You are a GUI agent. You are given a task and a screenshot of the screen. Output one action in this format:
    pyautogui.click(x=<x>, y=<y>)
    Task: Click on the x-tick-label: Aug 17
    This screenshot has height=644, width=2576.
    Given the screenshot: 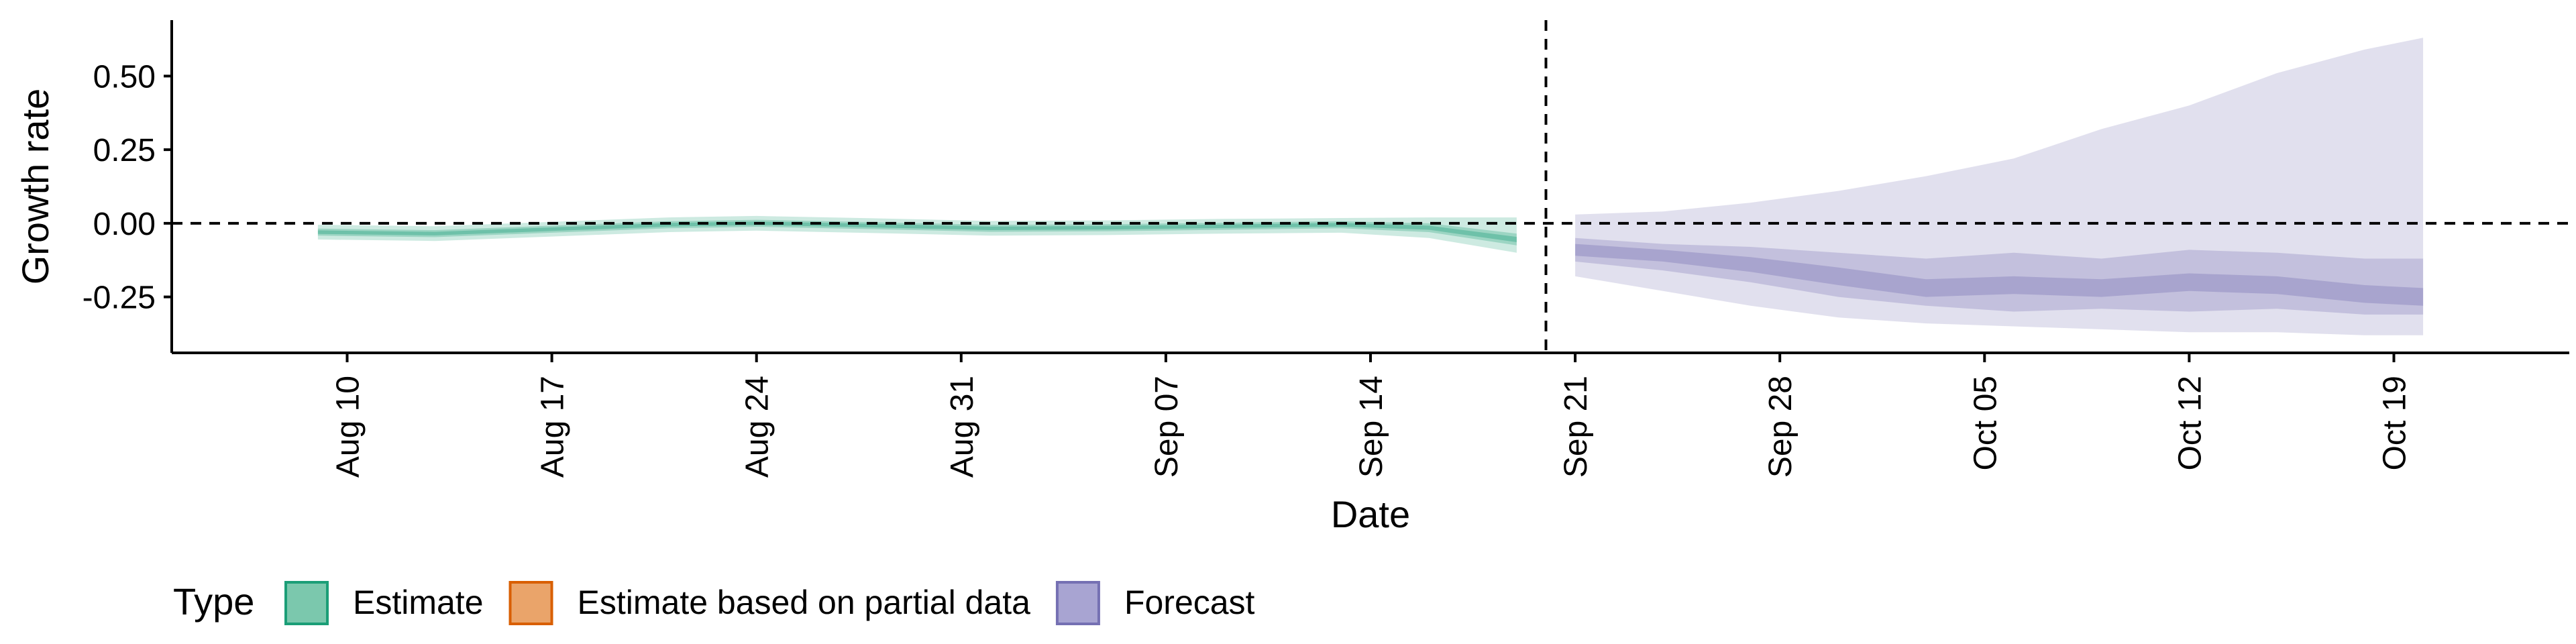 What is the action you would take?
    pyautogui.click(x=553, y=427)
    